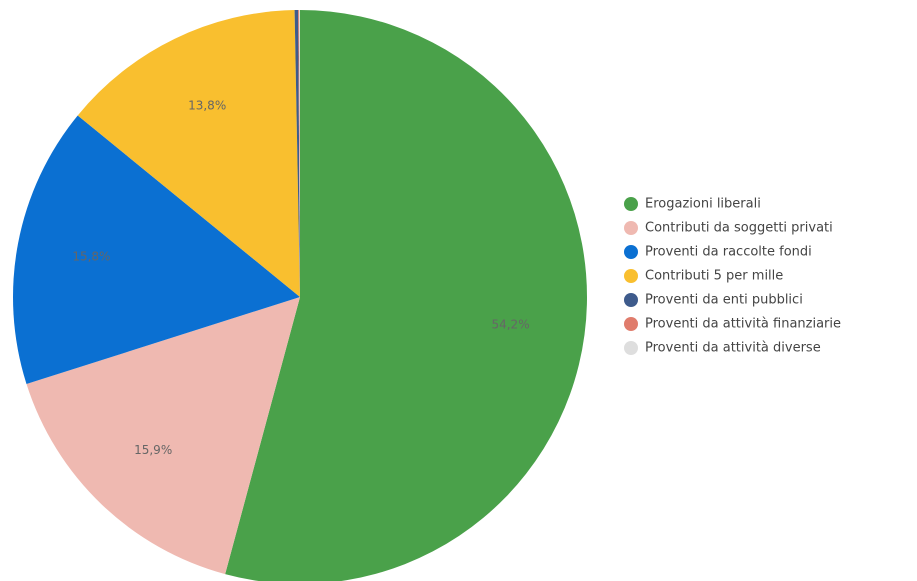  Describe the element at coordinates (739, 228) in the screenshot. I see `legend-text: Contributi da soggetti privati` at that location.